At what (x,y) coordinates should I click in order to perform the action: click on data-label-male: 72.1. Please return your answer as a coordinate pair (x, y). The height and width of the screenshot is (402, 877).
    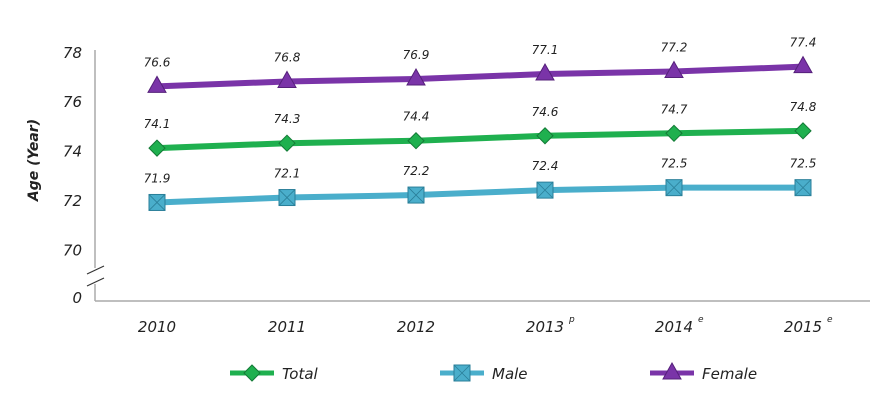
    Looking at the image, I should click on (287, 174).